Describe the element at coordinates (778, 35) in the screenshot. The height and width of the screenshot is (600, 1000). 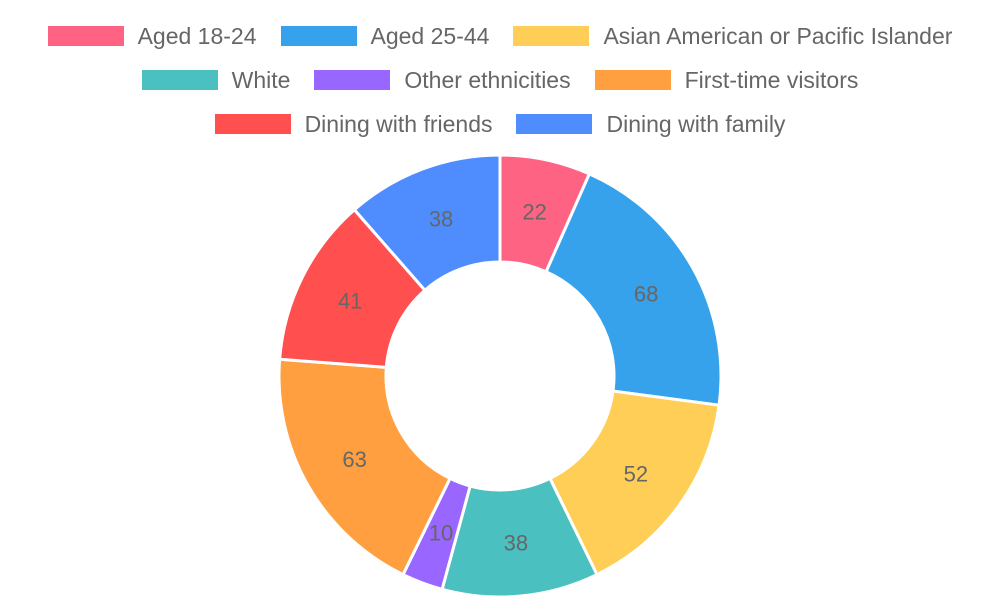
I see `legend-label: Asian American or Pacific Islander` at that location.